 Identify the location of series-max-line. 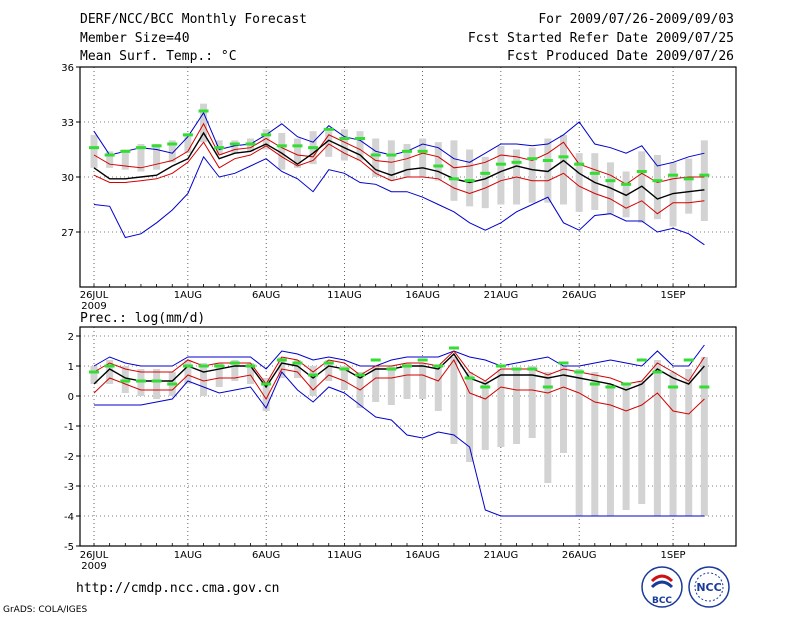
(399, 357).